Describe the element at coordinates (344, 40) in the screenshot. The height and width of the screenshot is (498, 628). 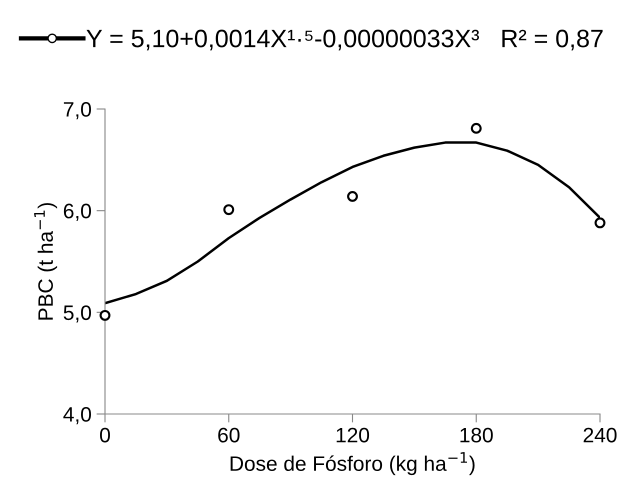
I see `legend-label: Y = 5,10+0,0014X¹·⁵-0,00000033X³ R² = 0,87` at that location.